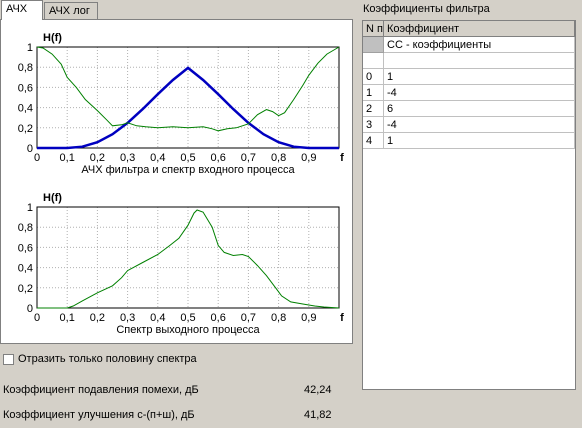 The image size is (582, 428). What do you see at coordinates (107, 359) in the screenshot?
I see `half-spectrum-label: Отразить только половину спектра` at bounding box center [107, 359].